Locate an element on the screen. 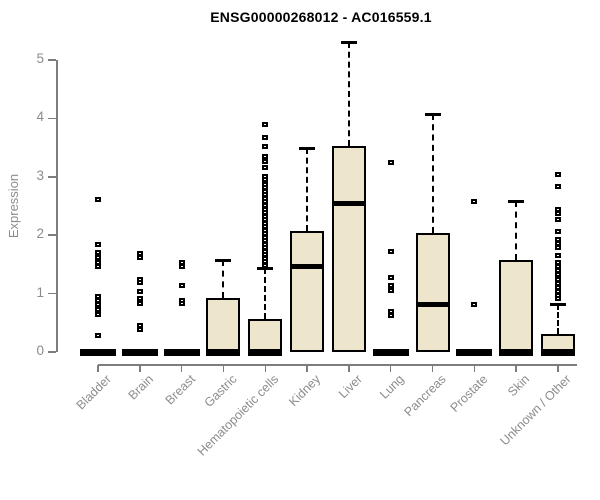 The width and height of the screenshot is (600, 500). x-tick-label: Prostate is located at coordinates (469, 393).